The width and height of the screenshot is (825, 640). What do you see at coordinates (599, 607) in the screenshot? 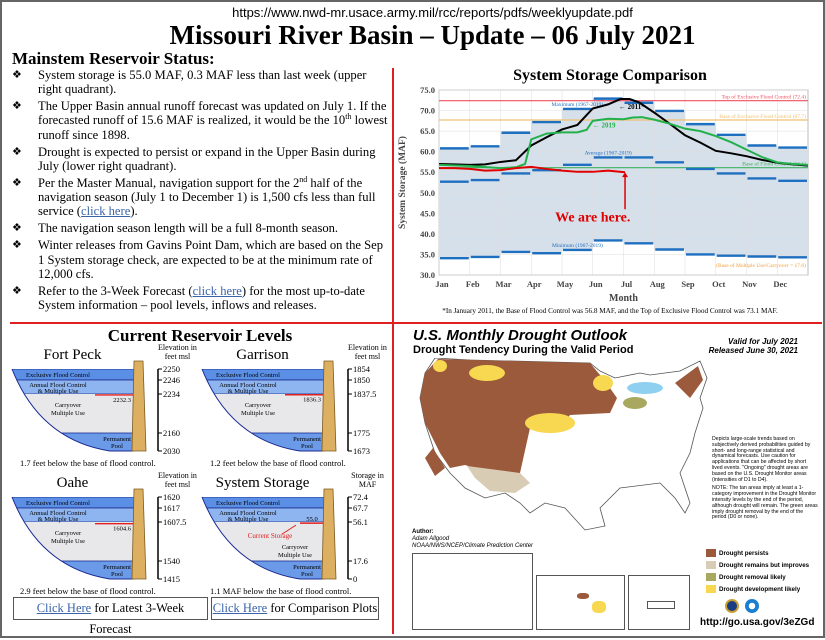
I see `hawaii-drought-development` at bounding box center [599, 607].